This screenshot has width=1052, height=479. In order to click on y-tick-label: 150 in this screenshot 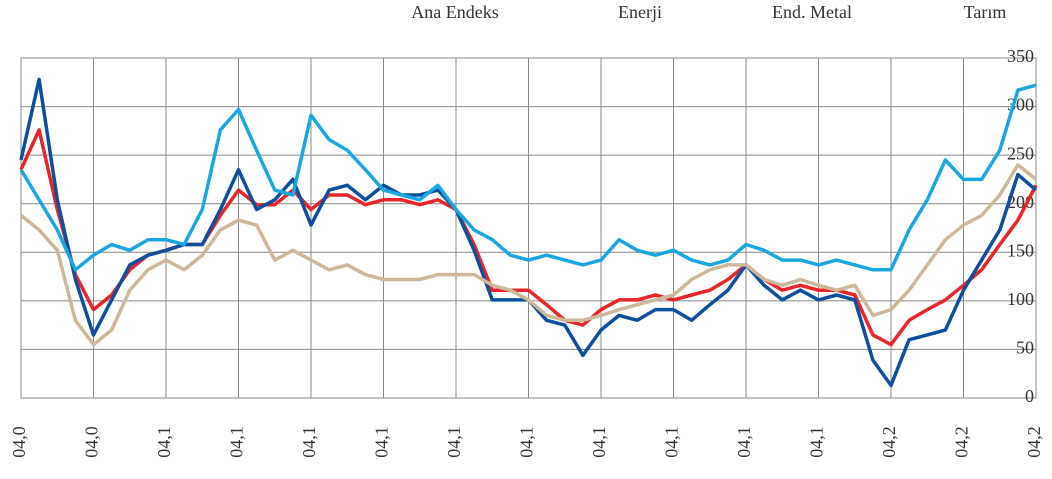, I will do `click(1020, 250)`.